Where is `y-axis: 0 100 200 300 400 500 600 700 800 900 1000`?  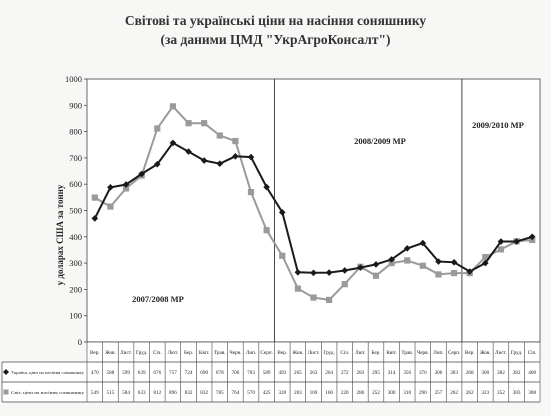 y-axis: 0 100 200 300 400 500 600 700 800 900 1000 is located at coordinates (76, 210).